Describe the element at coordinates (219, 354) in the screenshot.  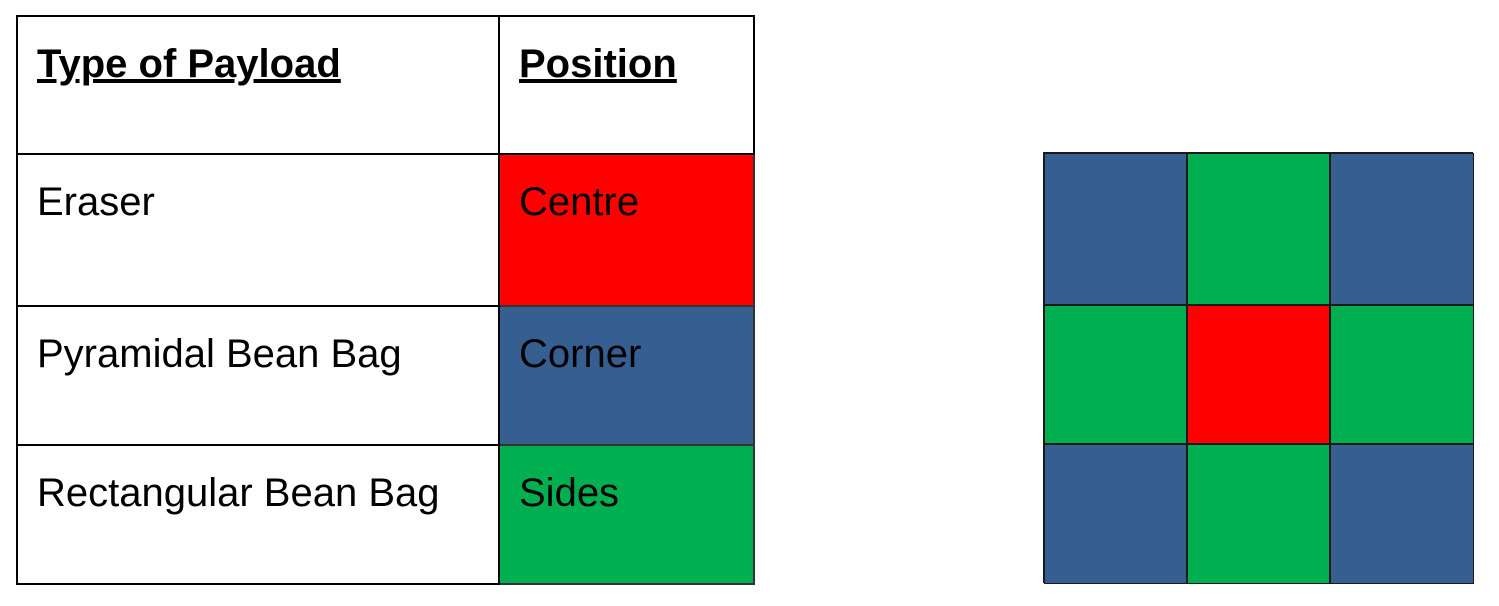
I see `payload-label: Pyramidal Bean Bag` at that location.